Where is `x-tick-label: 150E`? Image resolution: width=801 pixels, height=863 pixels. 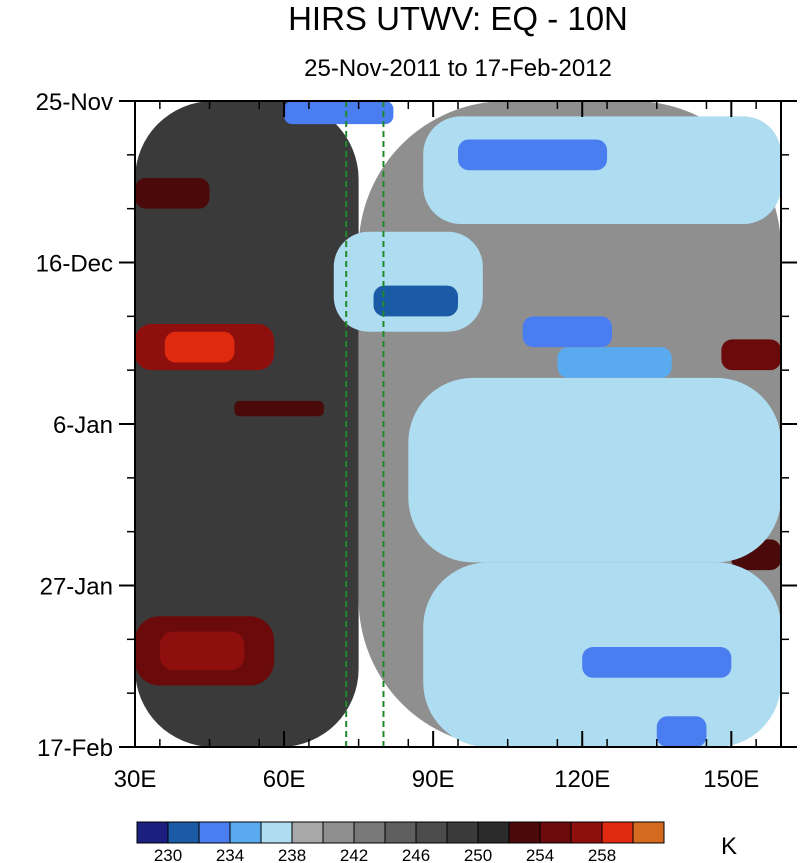 x-tick-label: 150E is located at coordinates (731, 779).